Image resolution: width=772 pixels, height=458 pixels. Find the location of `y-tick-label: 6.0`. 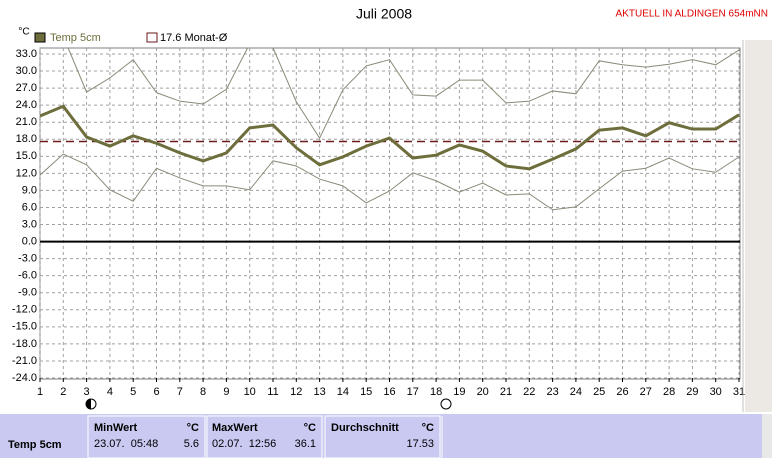

y-tick-label: 6.0 is located at coordinates (29, 207).